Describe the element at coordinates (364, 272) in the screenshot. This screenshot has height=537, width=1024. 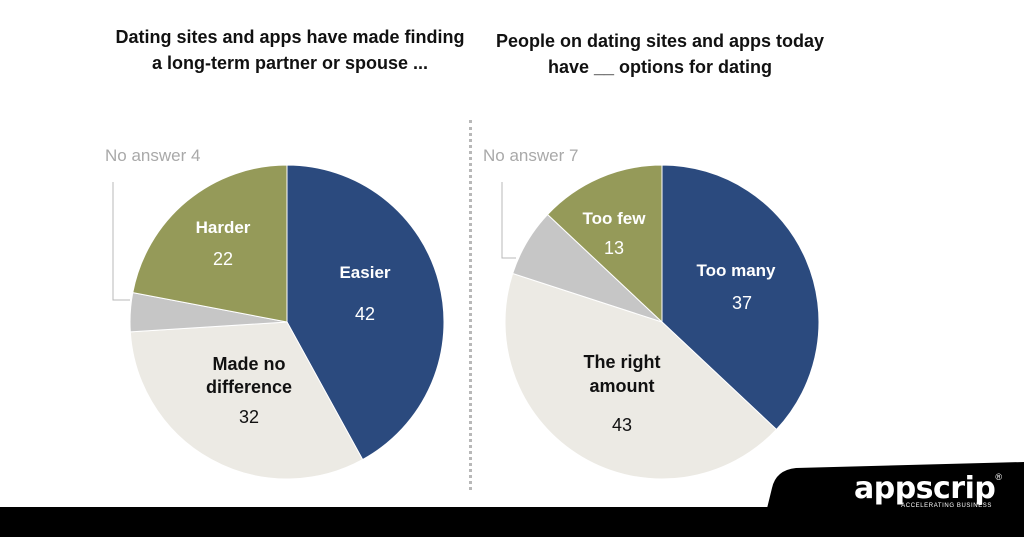
I see `slice-label-easier: Easier` at that location.